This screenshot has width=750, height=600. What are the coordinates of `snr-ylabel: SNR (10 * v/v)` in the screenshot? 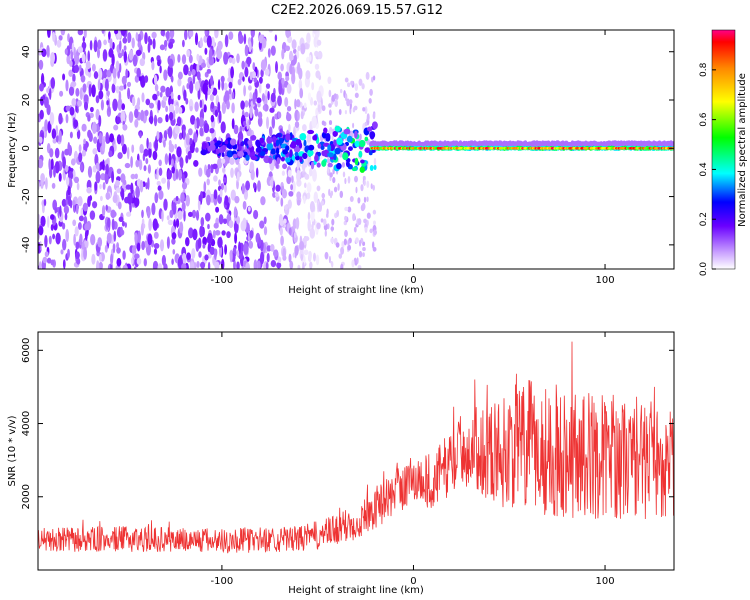 It's located at (12, 450).